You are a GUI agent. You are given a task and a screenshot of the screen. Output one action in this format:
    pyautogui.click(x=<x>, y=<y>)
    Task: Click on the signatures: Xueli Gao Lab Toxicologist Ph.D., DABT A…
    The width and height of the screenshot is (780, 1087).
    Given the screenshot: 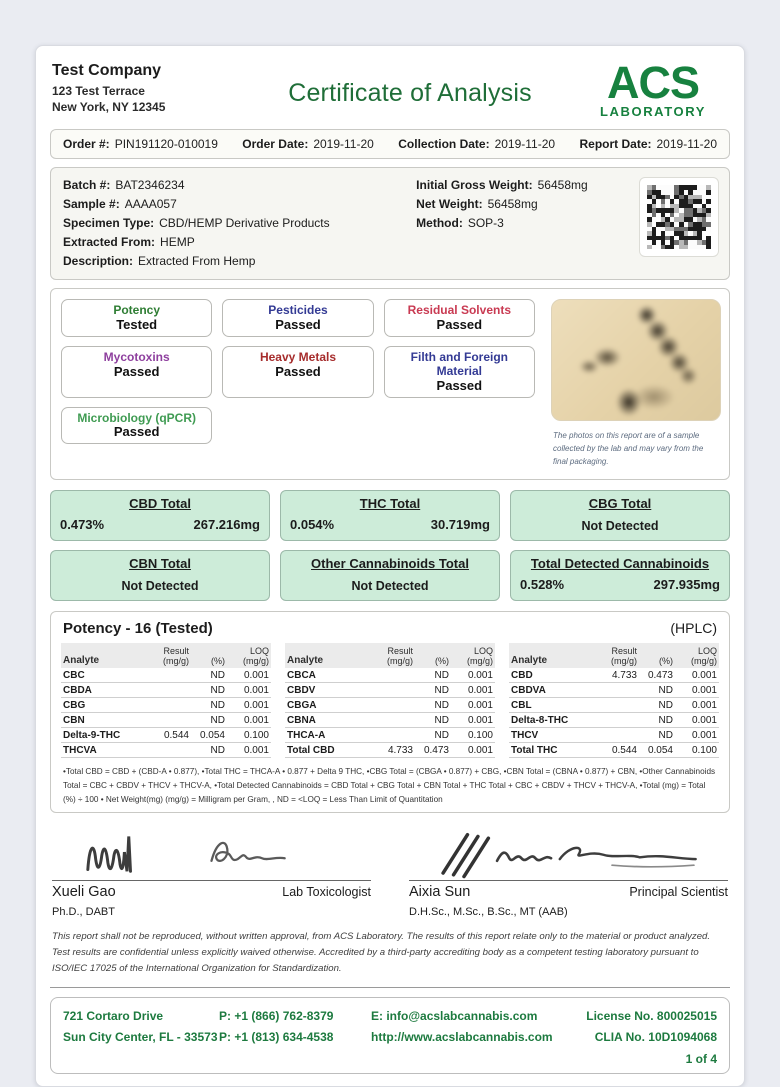 What is the action you would take?
    pyautogui.click(x=390, y=872)
    